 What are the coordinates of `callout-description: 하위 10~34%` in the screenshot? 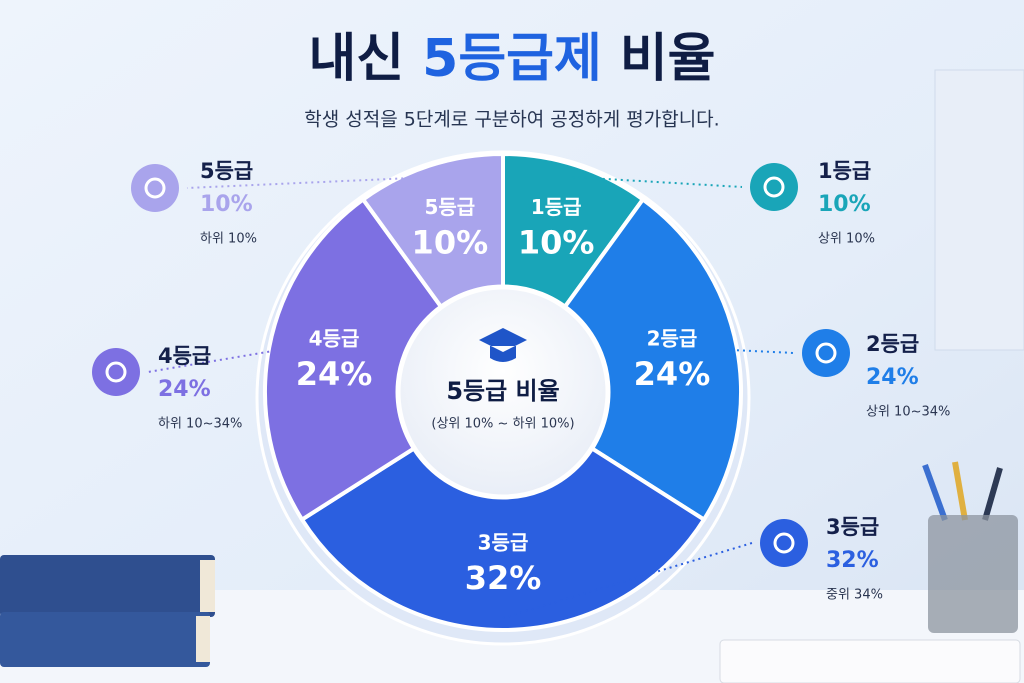 It's located at (200, 424).